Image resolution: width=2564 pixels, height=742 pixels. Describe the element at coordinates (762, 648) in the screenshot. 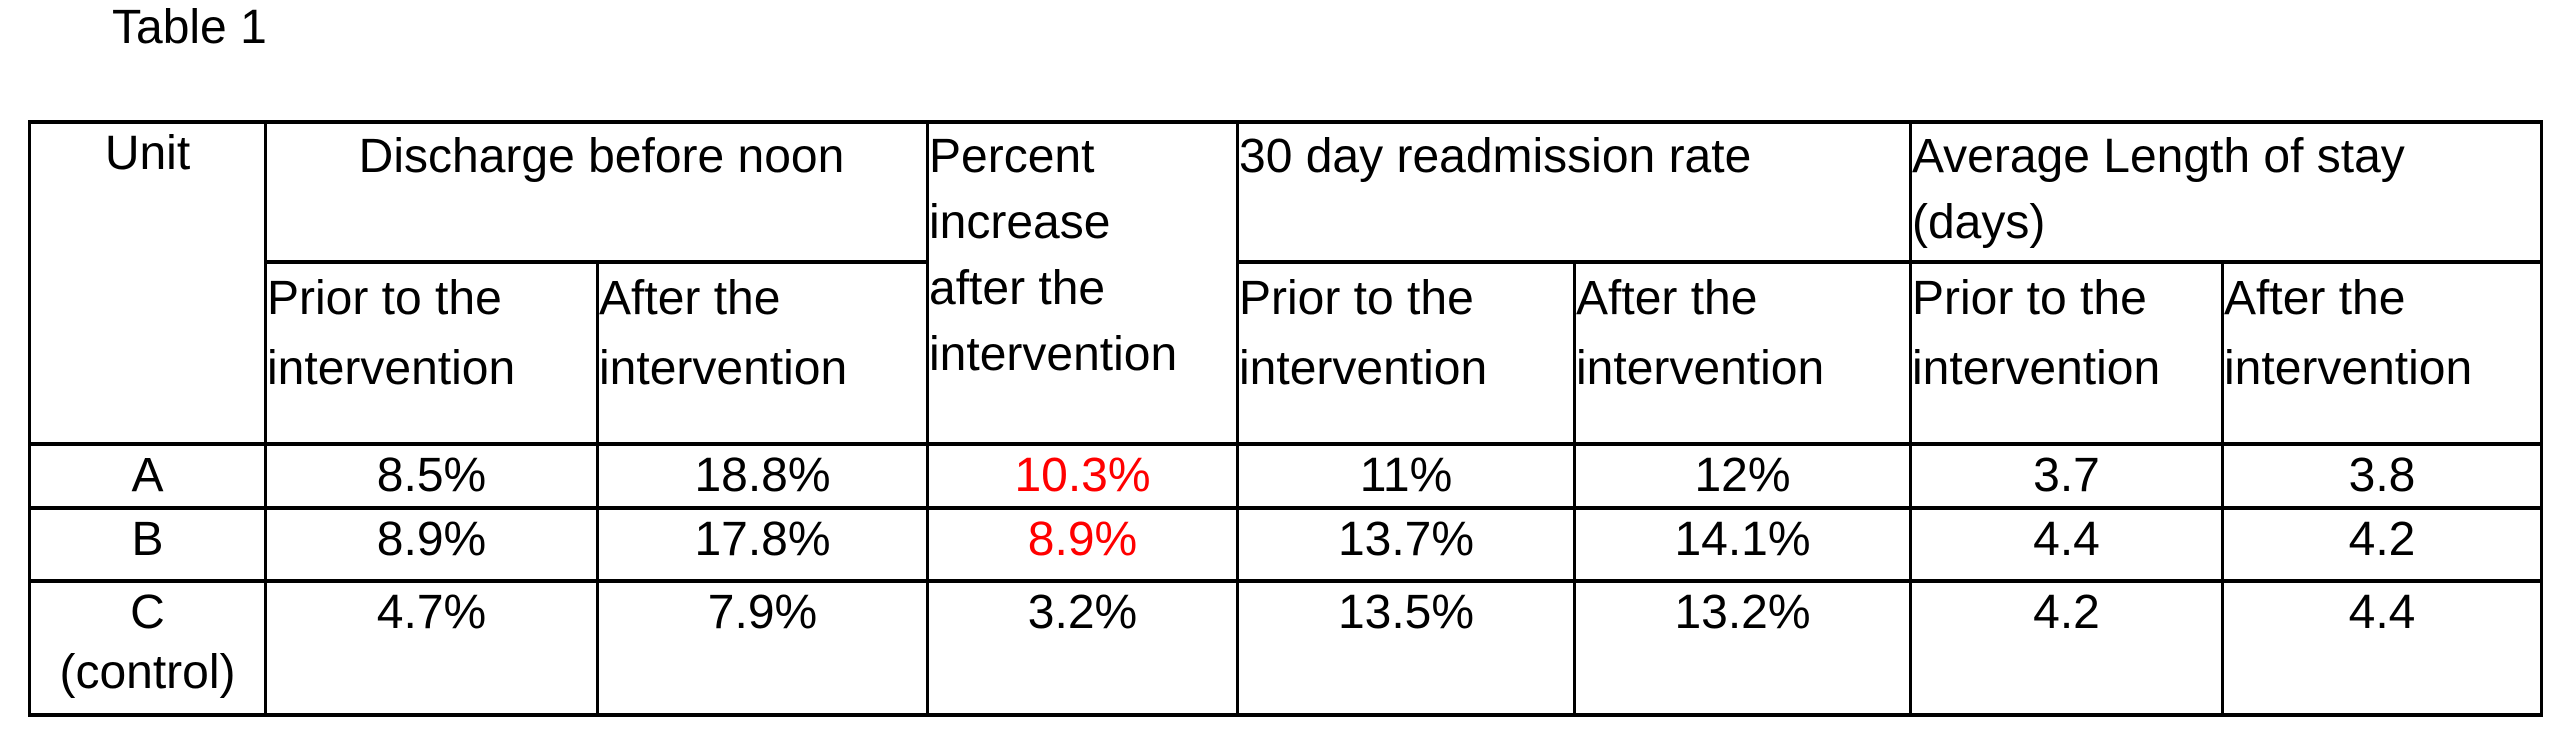

I see `cell-c-discharge-after: 7.9%` at that location.